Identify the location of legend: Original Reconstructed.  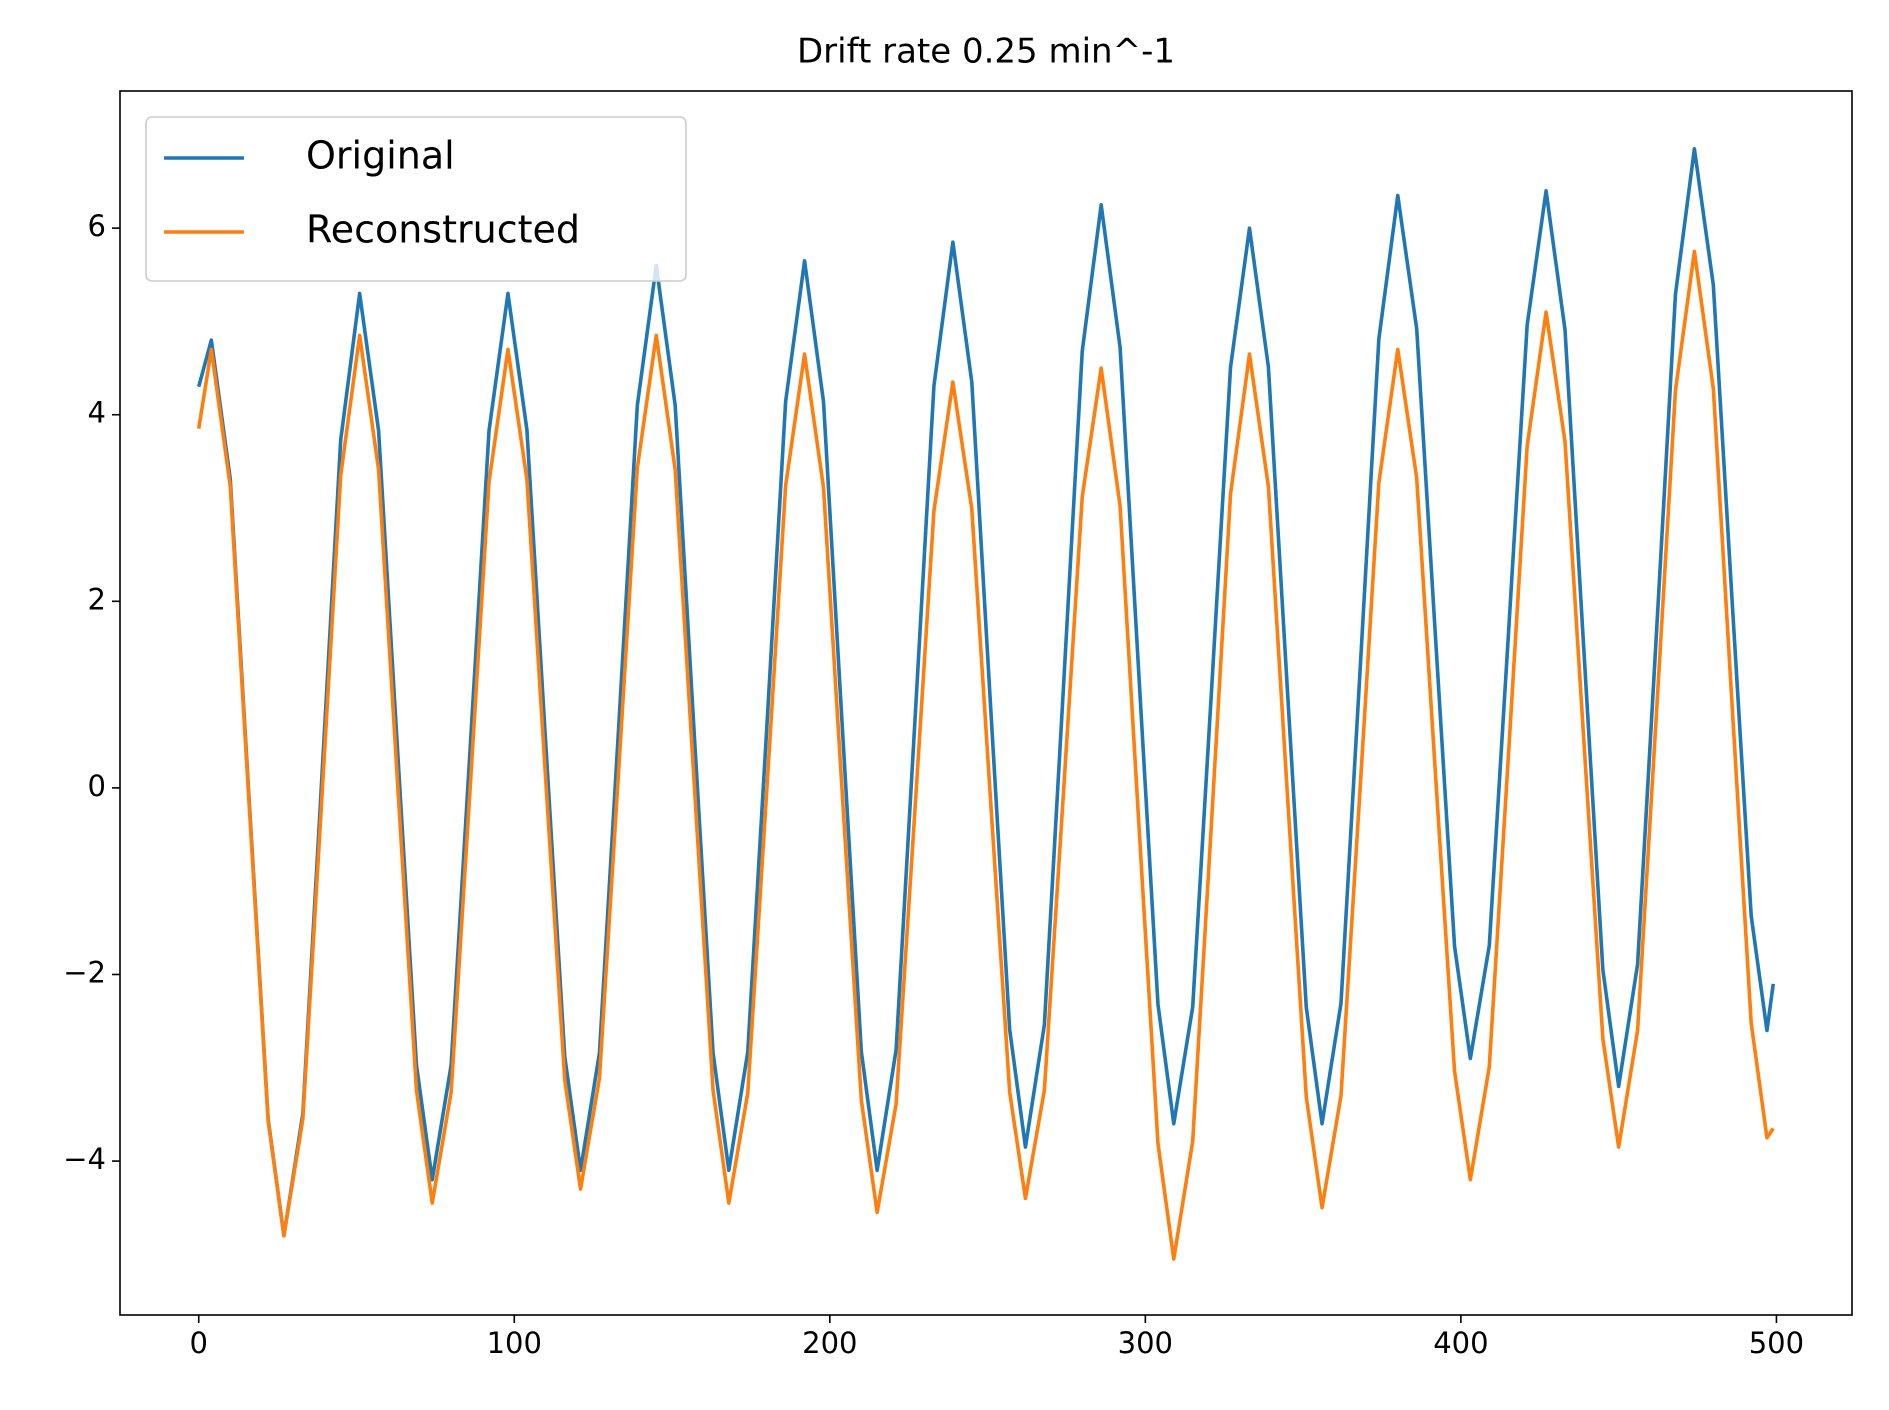
(416, 199).